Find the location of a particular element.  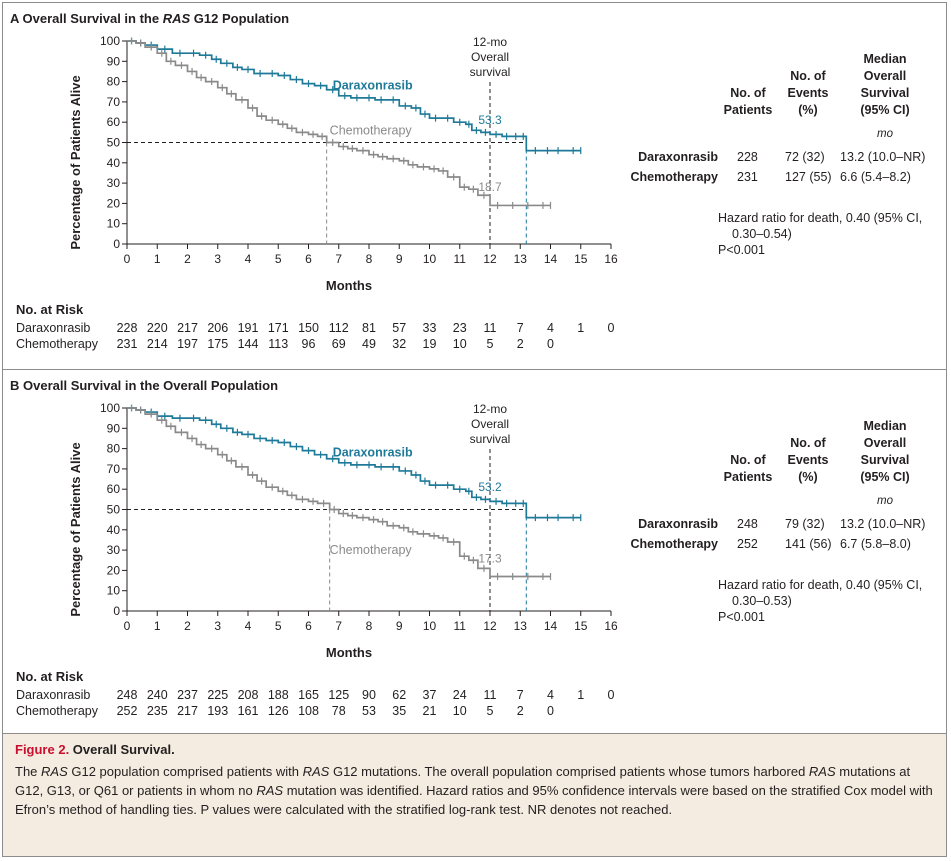

risk-count: 171 is located at coordinates (278, 328).